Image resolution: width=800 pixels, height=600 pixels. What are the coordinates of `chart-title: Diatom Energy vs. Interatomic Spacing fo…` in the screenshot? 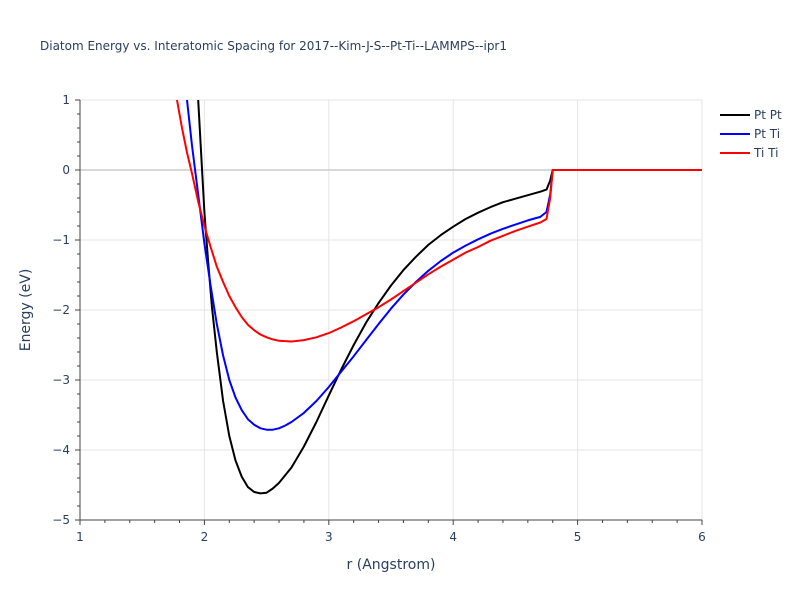 It's located at (273, 46).